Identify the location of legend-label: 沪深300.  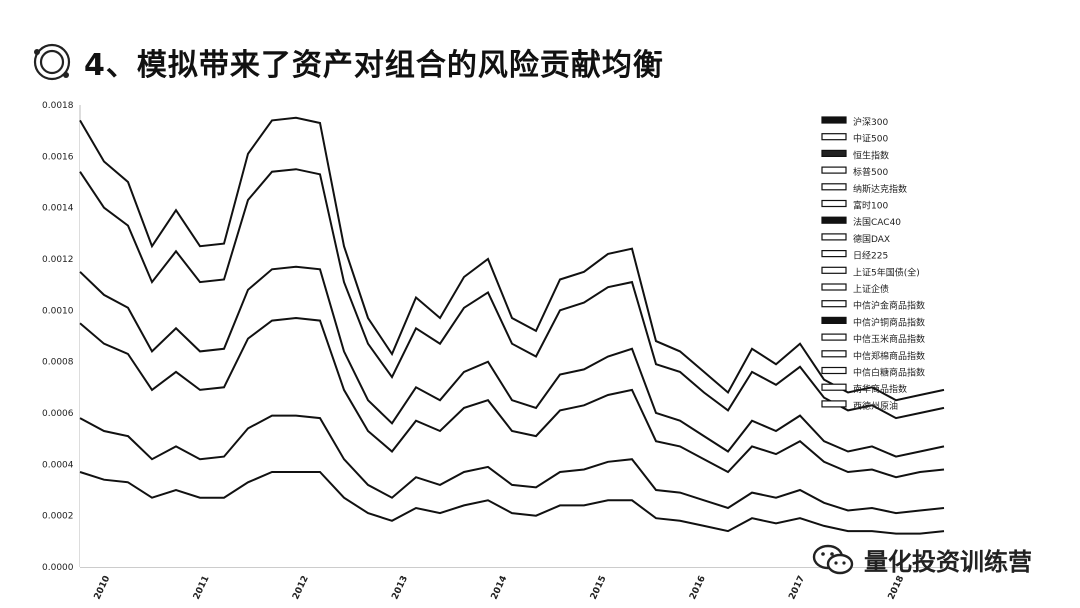
(870, 122).